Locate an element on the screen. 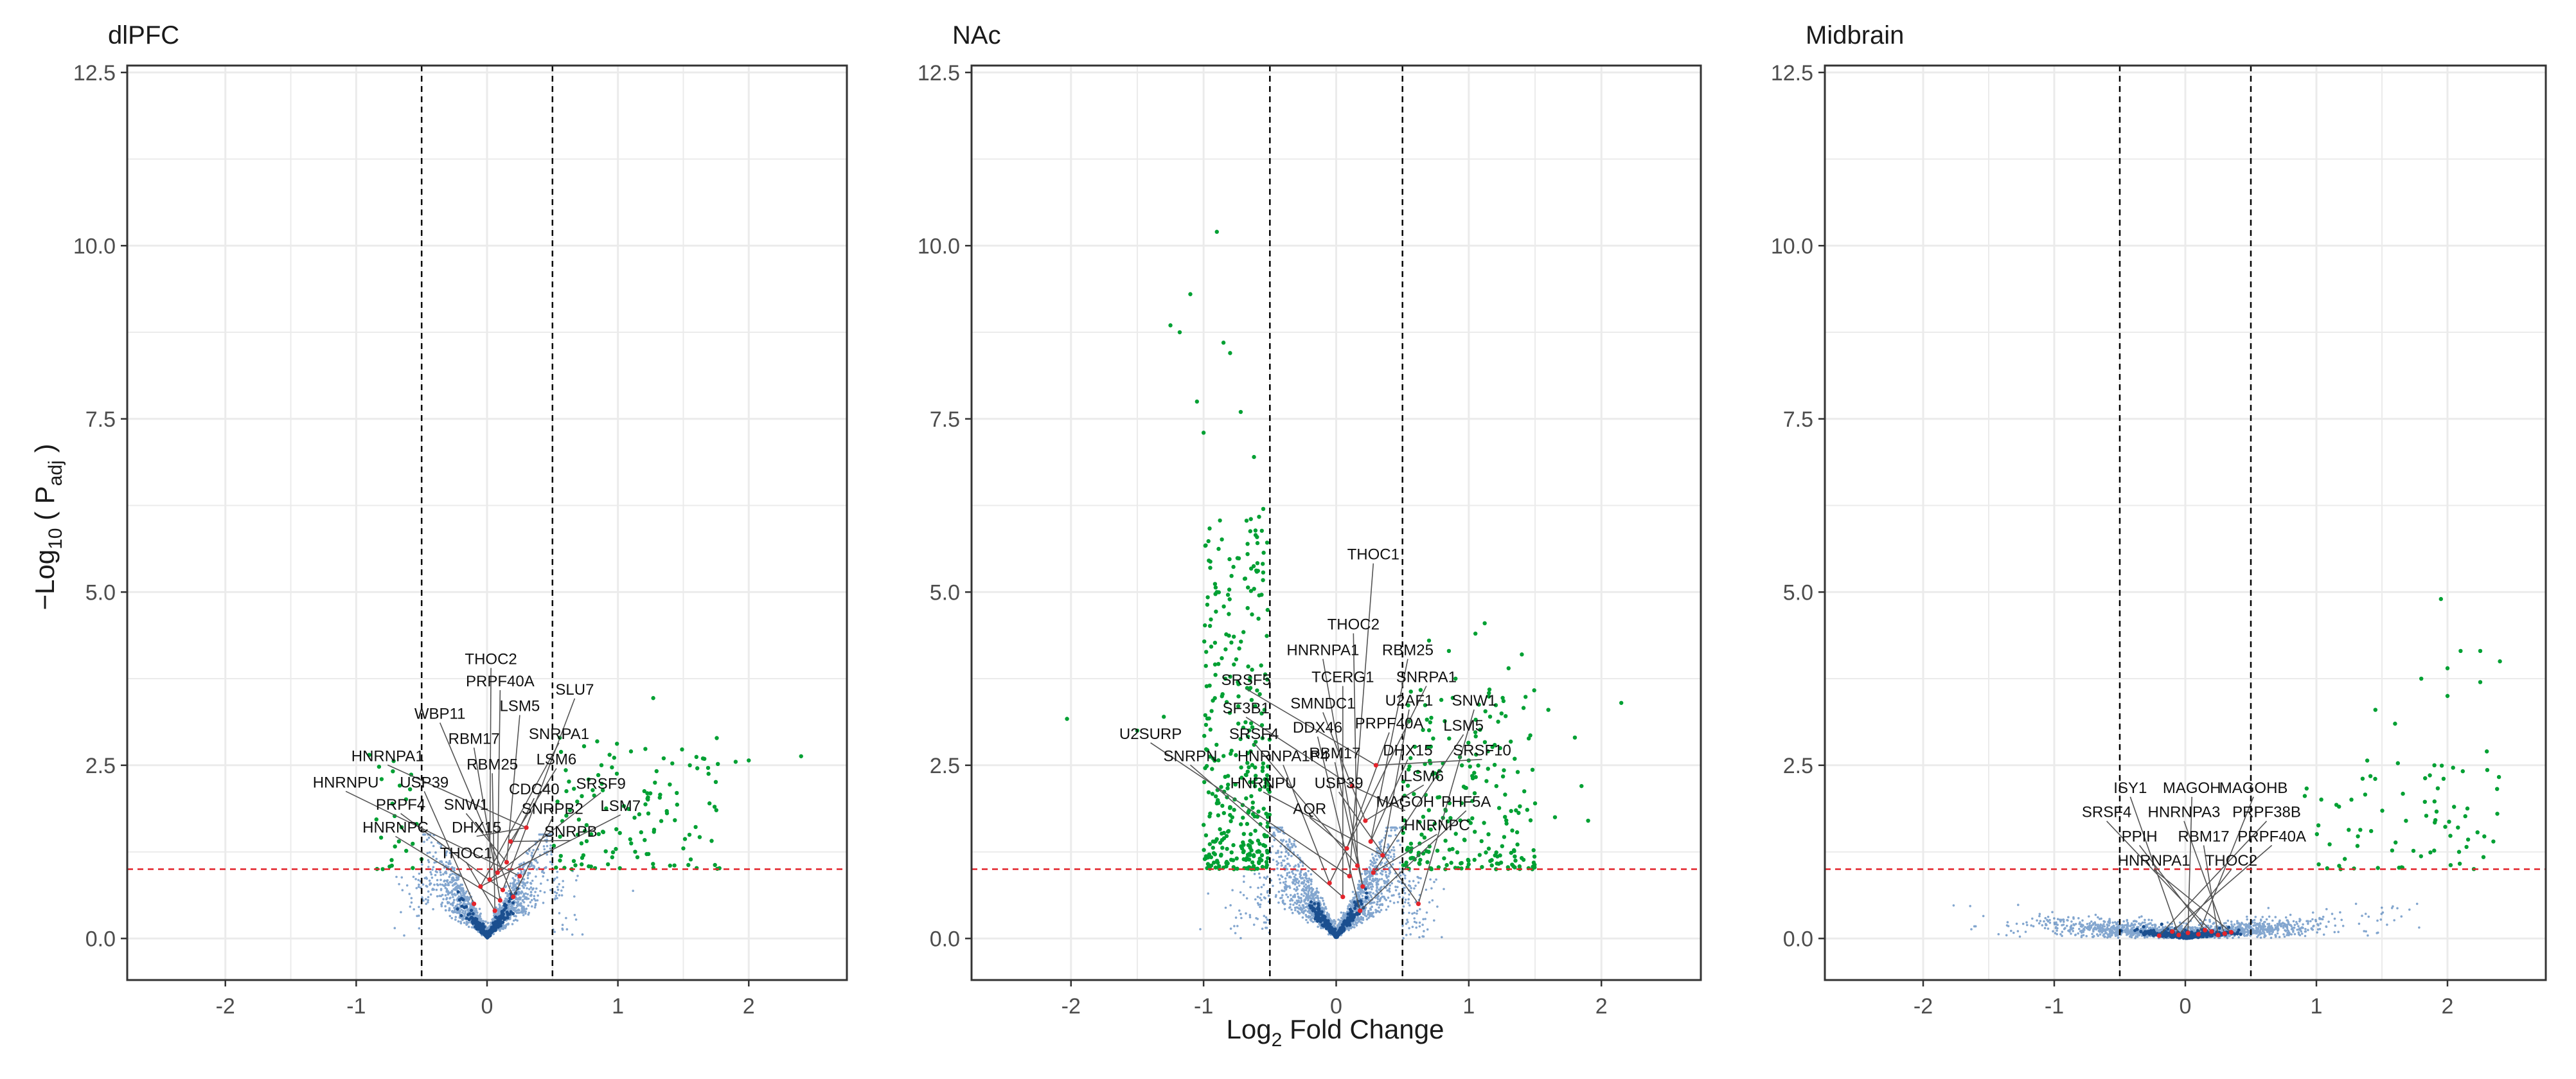 The image size is (2576, 1079). label-connector is located at coordinates (513, 788).